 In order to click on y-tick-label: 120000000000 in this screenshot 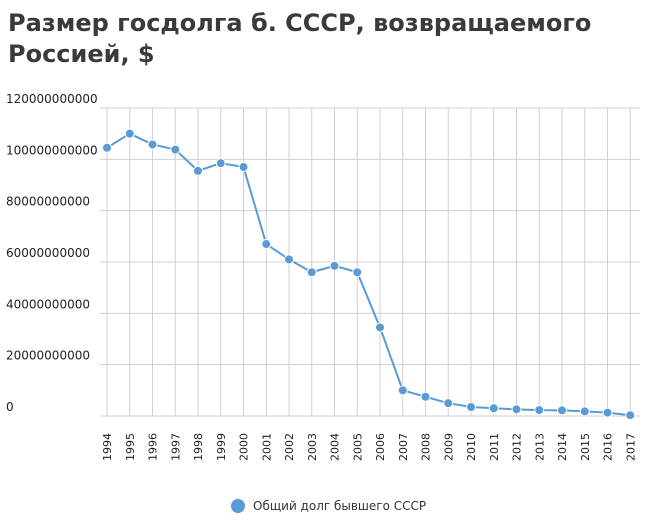, I will do `click(52, 99)`.